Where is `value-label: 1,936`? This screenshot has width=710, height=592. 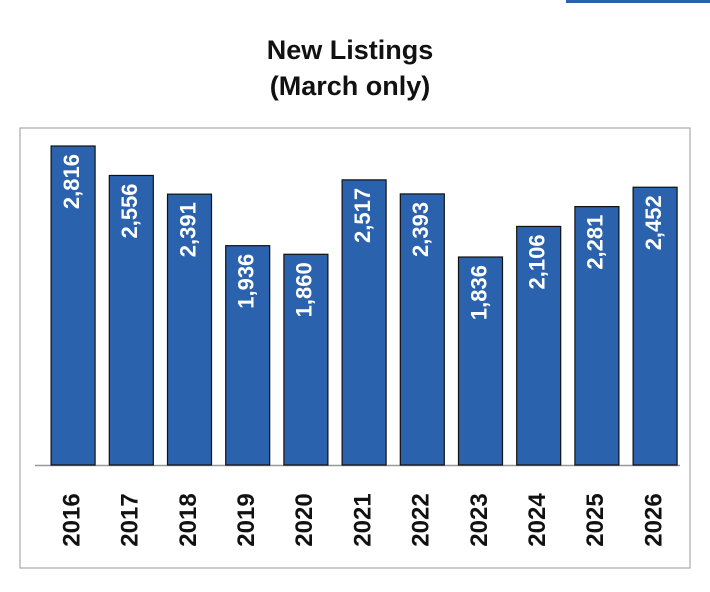 value-label: 1,936 is located at coordinates (246, 281).